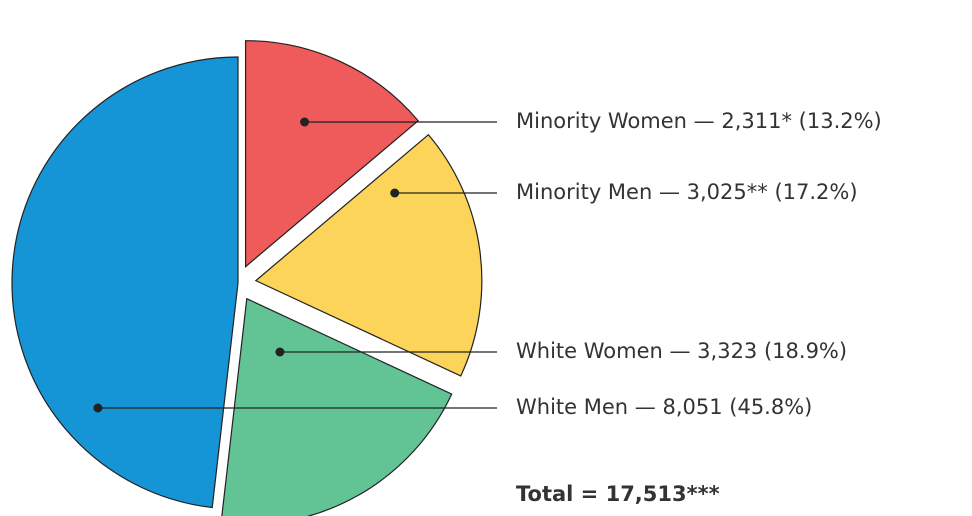  I want to click on total-annotation: Total = 17,513***, so click(618, 494).